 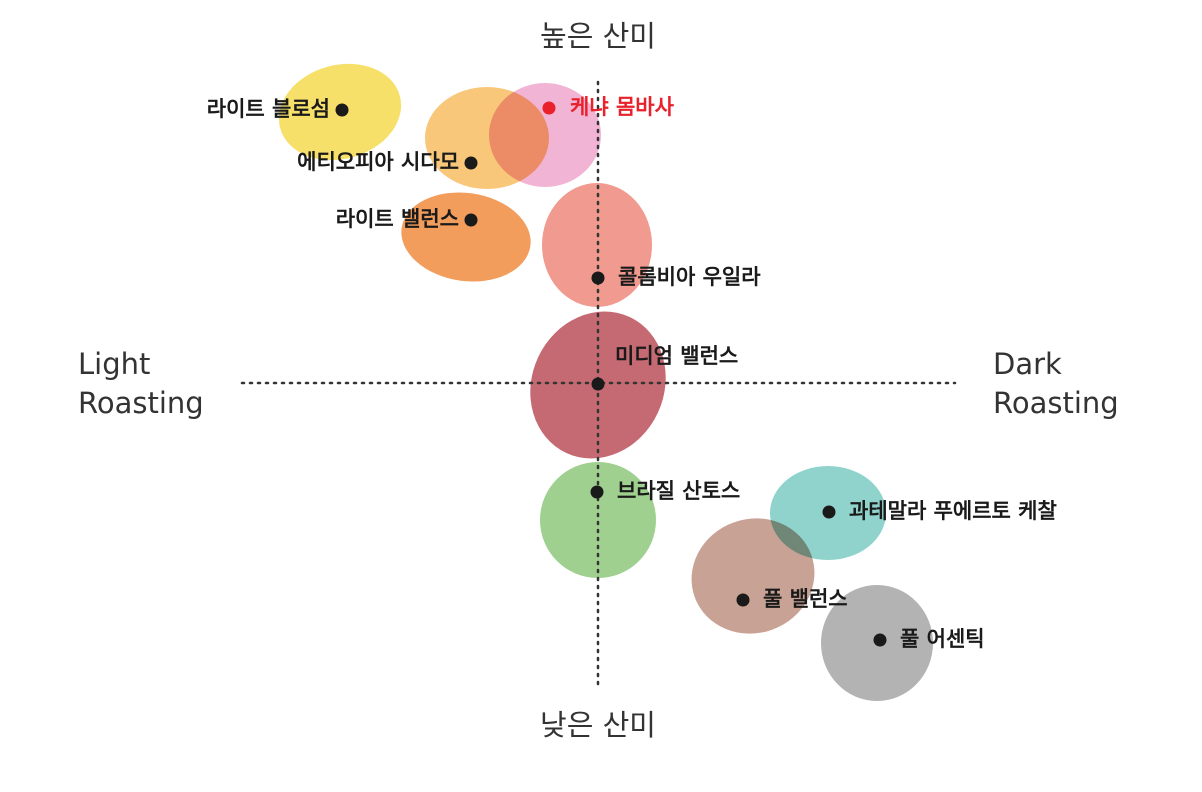 I want to click on node-label: 풀 밸런스, so click(x=805, y=599).